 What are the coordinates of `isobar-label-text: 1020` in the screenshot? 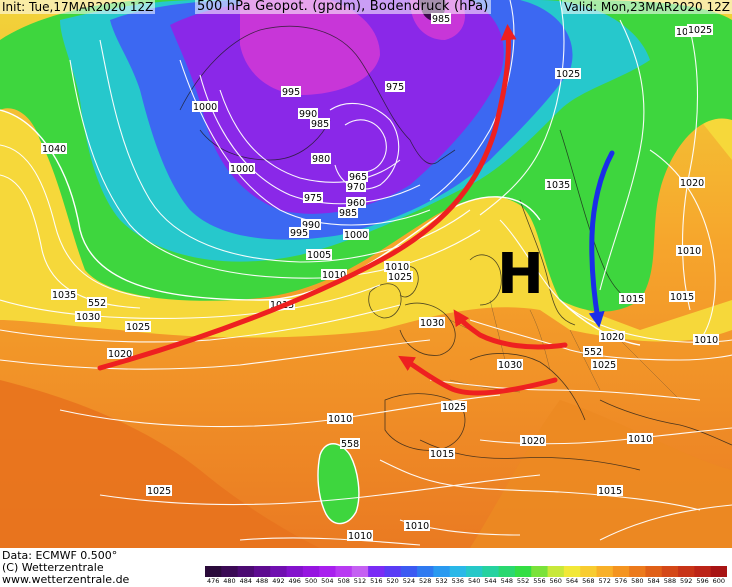 It's located at (120, 354).